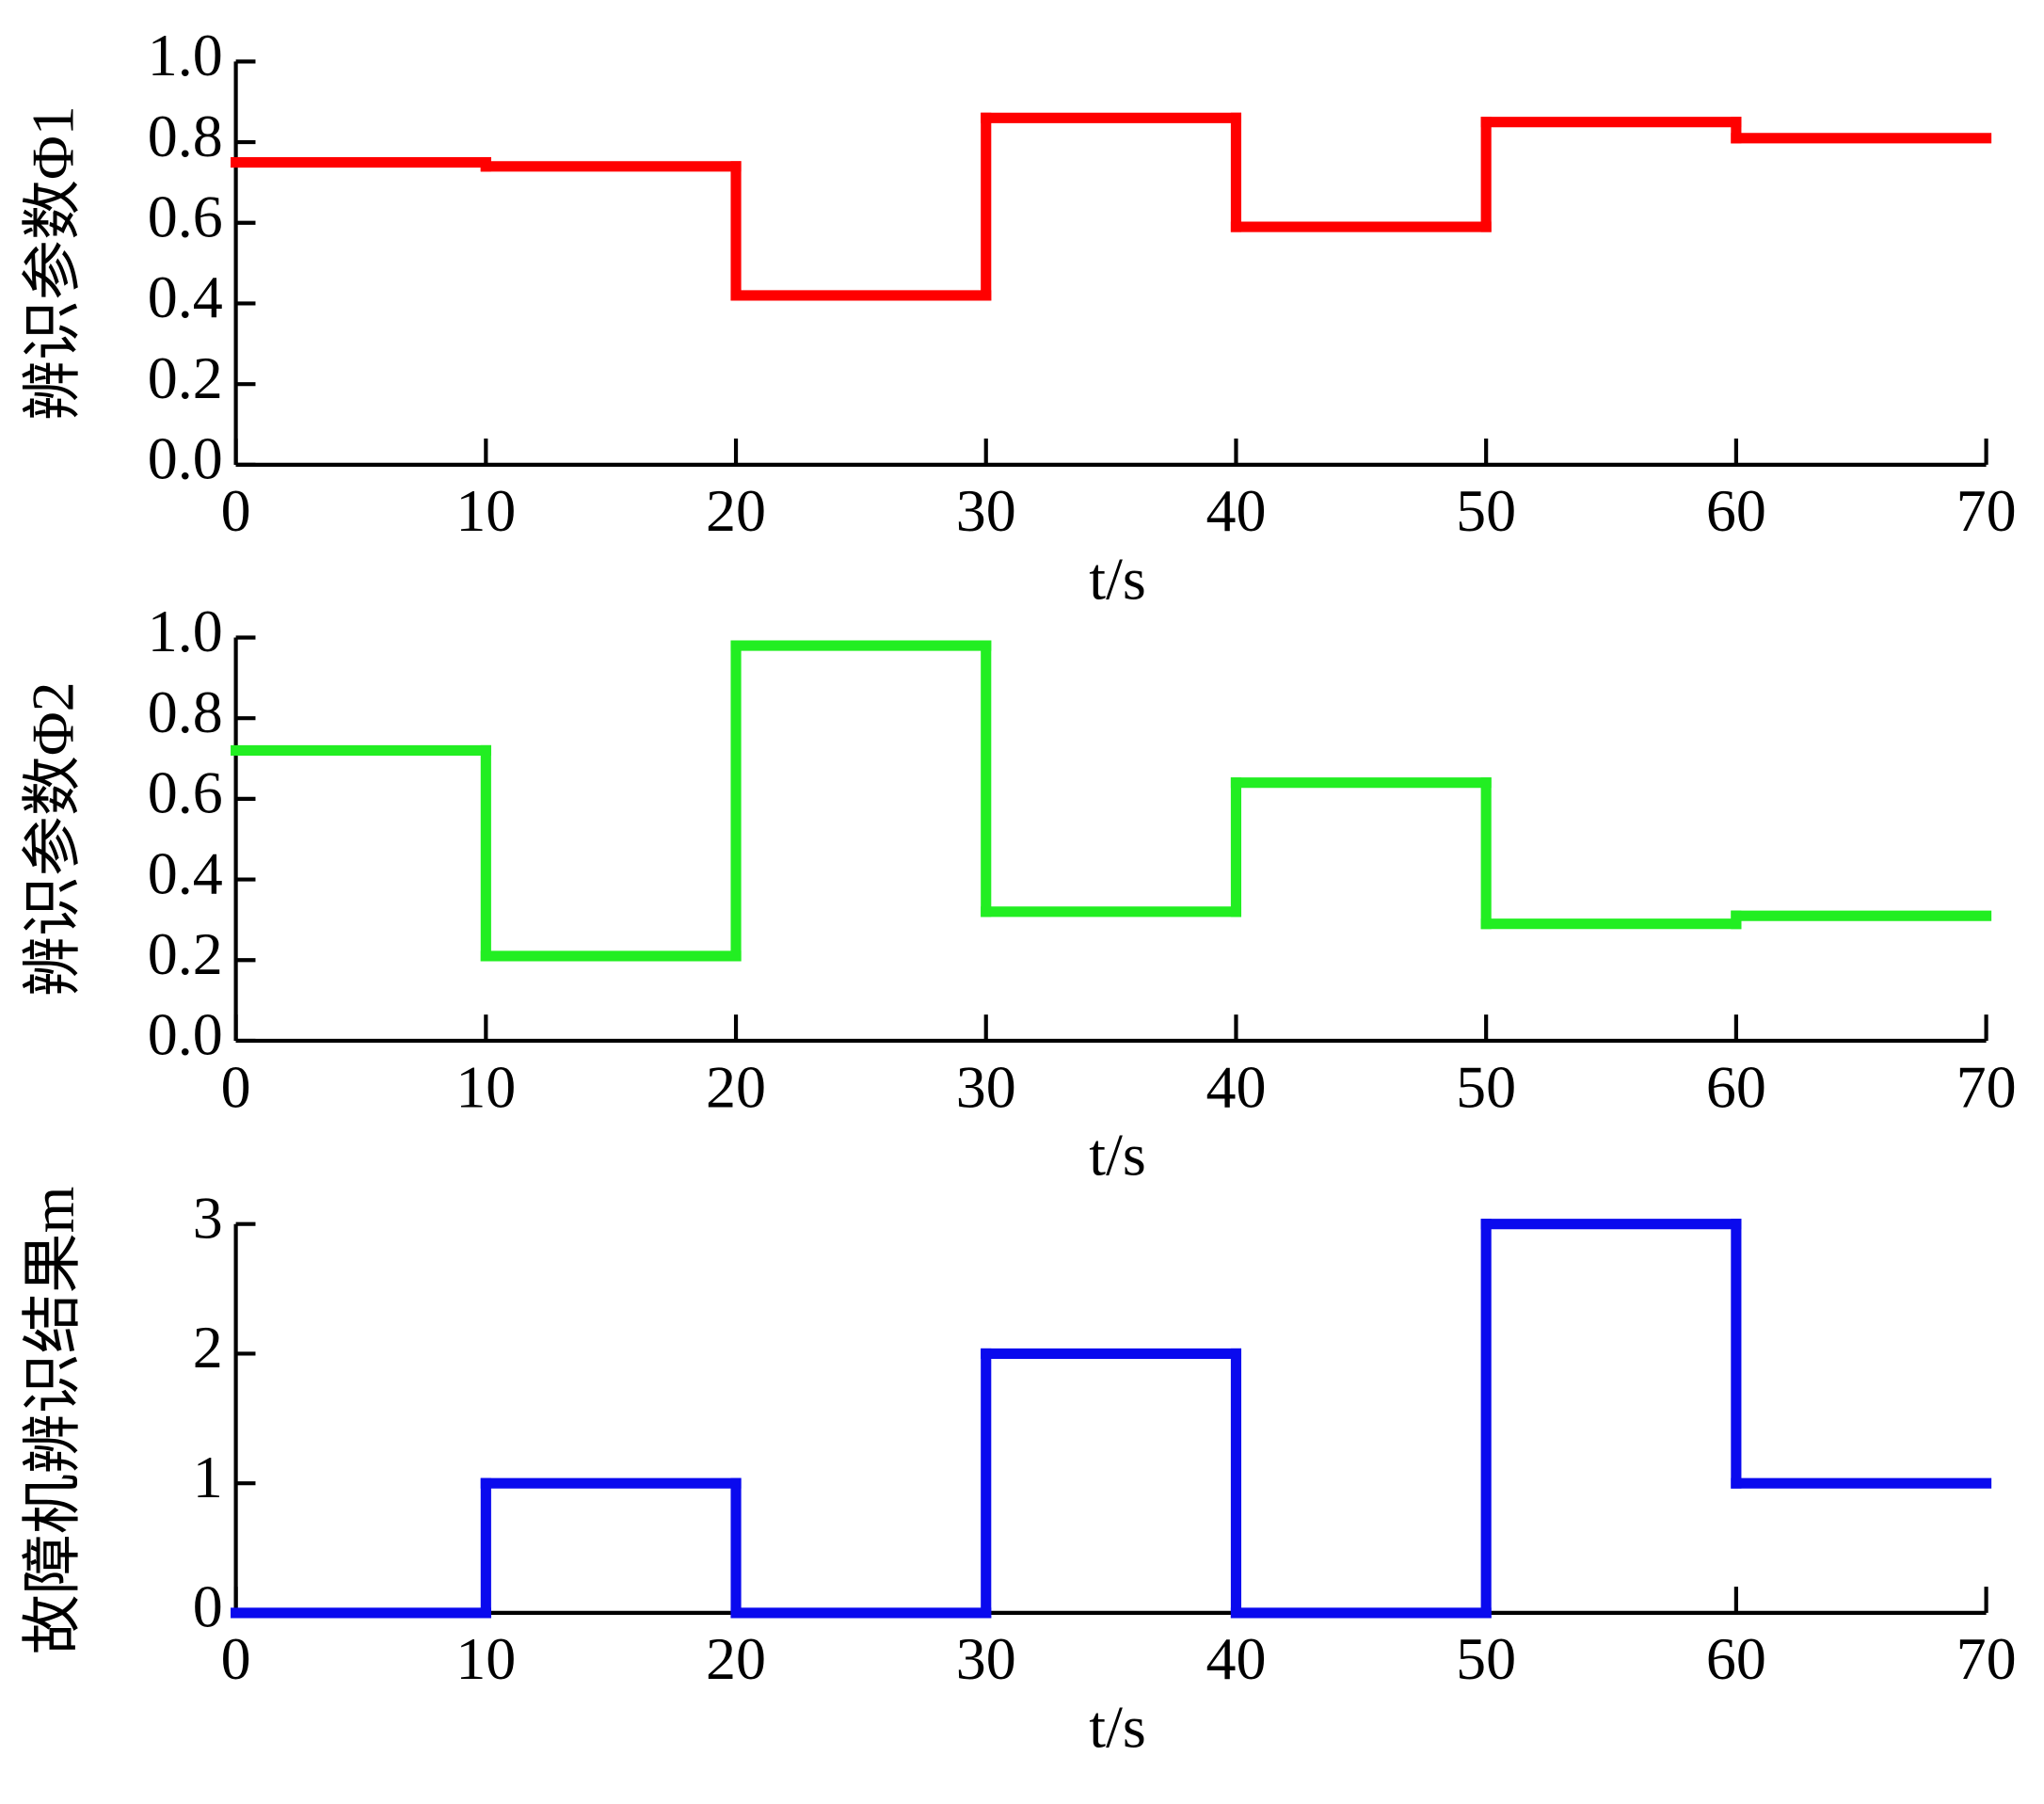 This screenshot has height=1804, width=2044. Describe the element at coordinates (208, 1217) in the screenshot. I see `y-tick-label: 3` at that location.